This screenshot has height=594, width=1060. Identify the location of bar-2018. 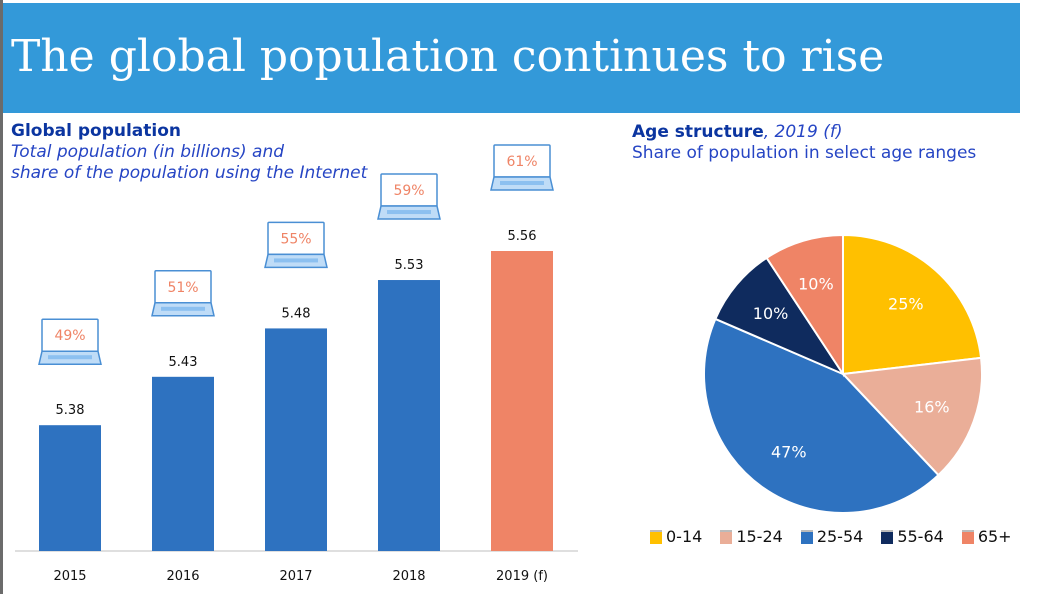
(409, 415).